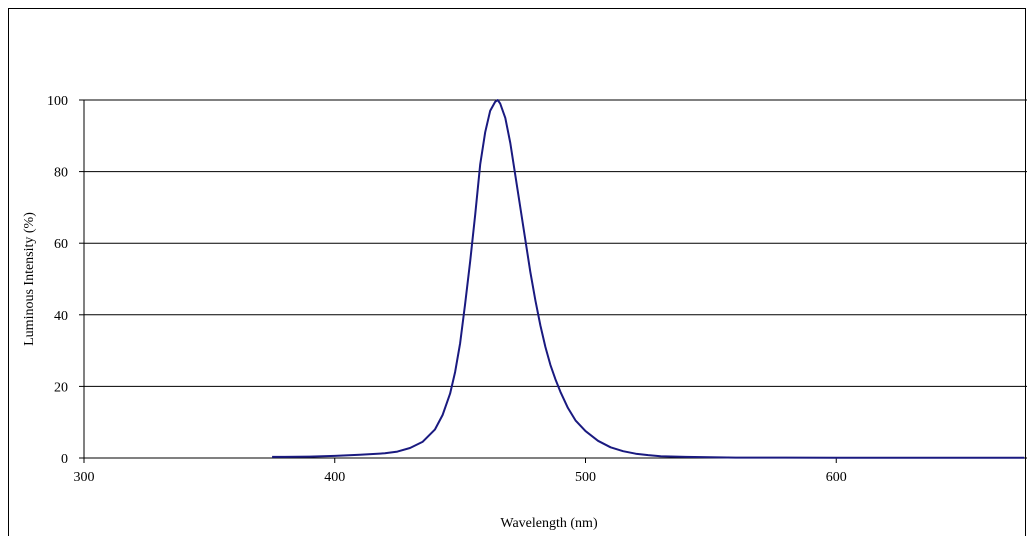 The image size is (1027, 537). What do you see at coordinates (61, 387) in the screenshot?
I see `y-tick-label-20: 20` at bounding box center [61, 387].